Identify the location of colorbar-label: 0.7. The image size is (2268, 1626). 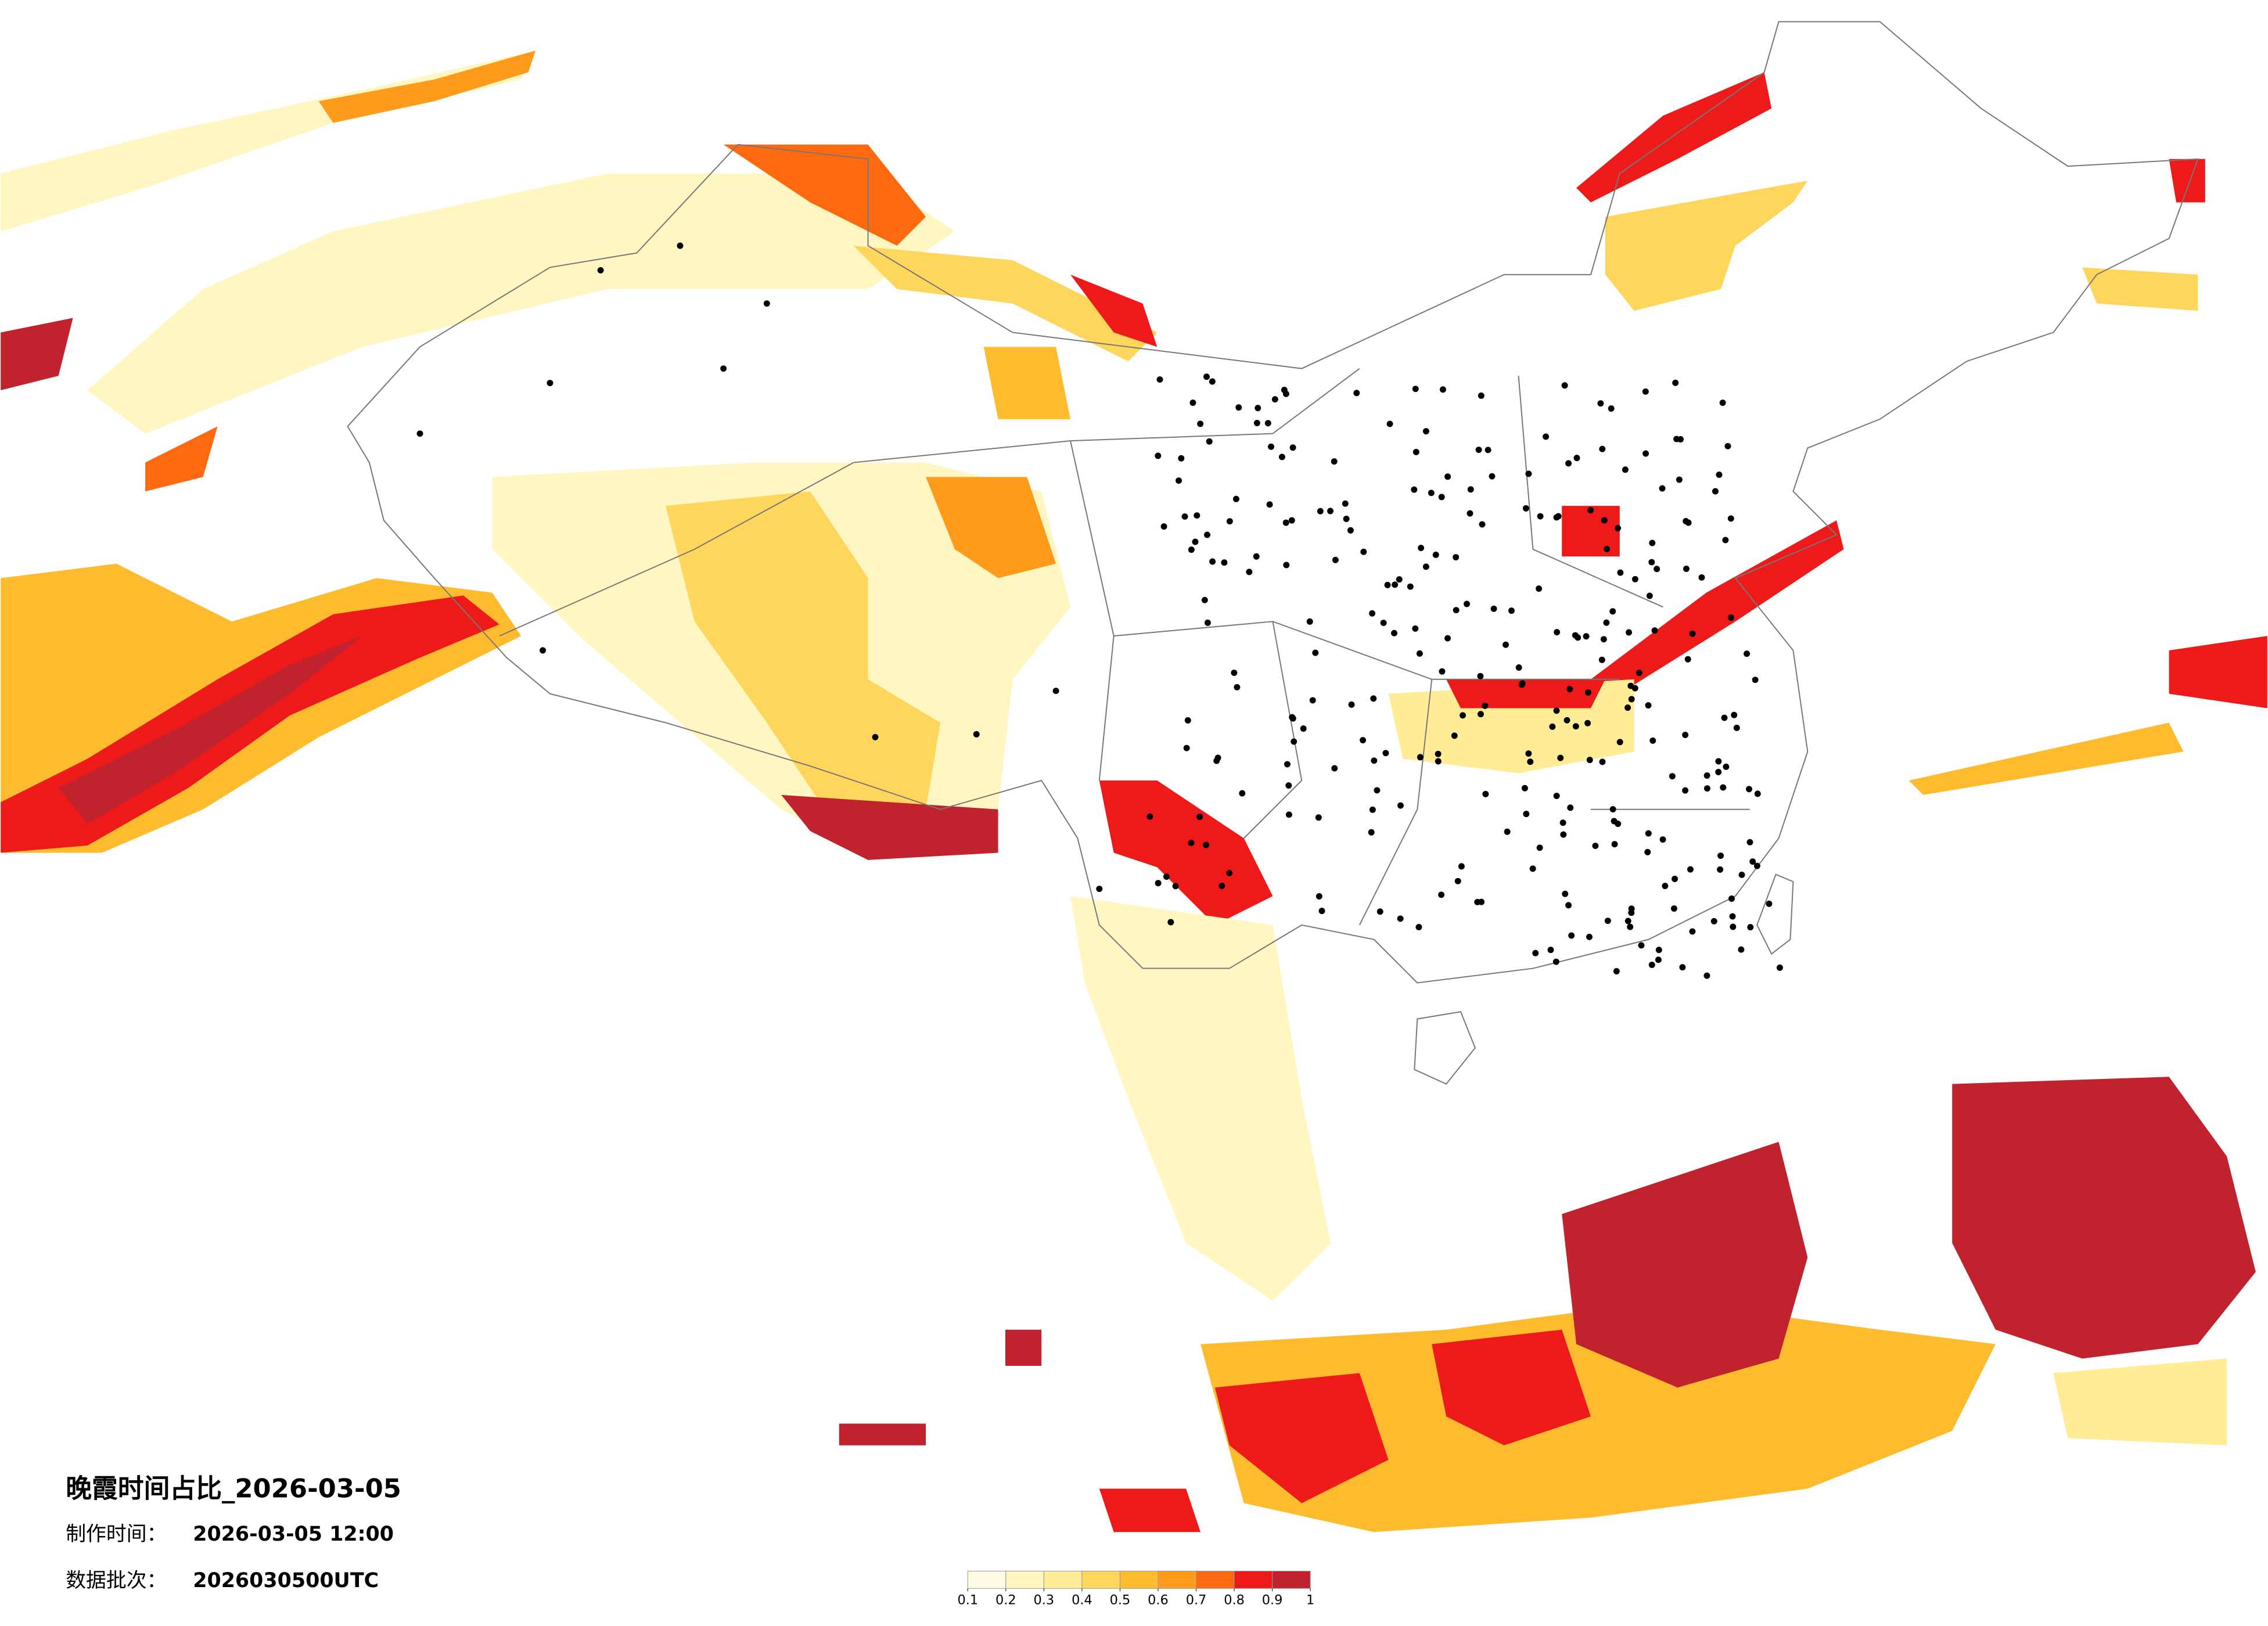
(1196, 1600).